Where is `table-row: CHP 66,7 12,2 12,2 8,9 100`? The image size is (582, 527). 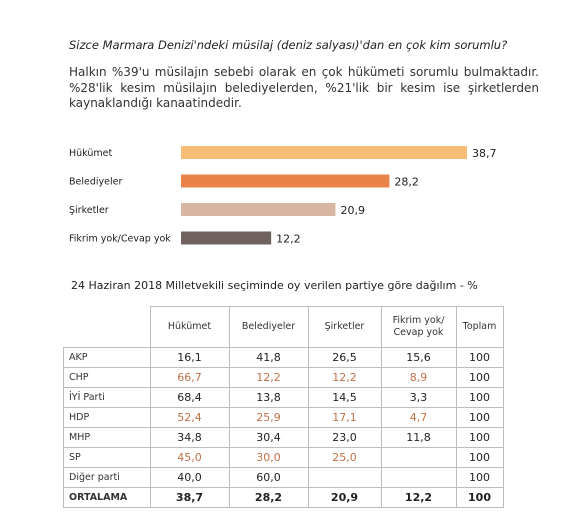 table-row: CHP 66,7 12,2 12,2 8,9 100 is located at coordinates (283, 377).